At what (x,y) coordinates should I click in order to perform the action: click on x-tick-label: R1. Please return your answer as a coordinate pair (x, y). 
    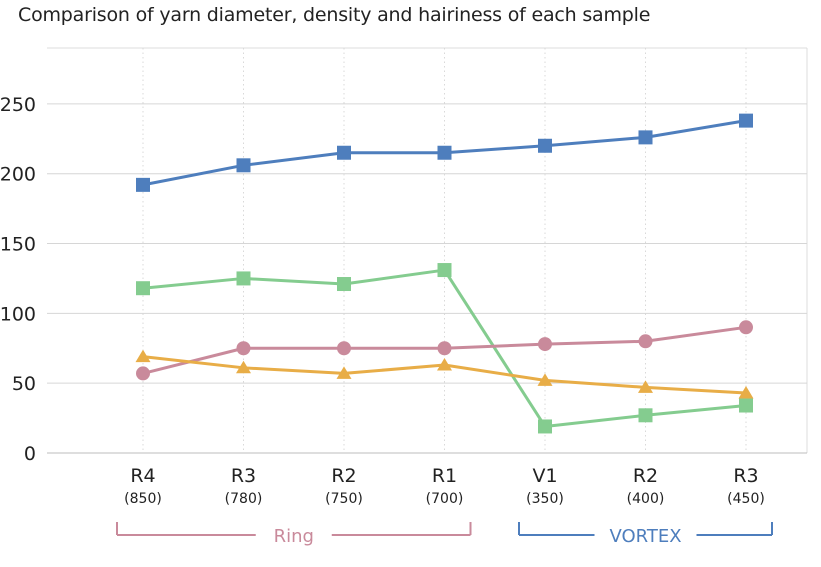
    Looking at the image, I should click on (444, 476).